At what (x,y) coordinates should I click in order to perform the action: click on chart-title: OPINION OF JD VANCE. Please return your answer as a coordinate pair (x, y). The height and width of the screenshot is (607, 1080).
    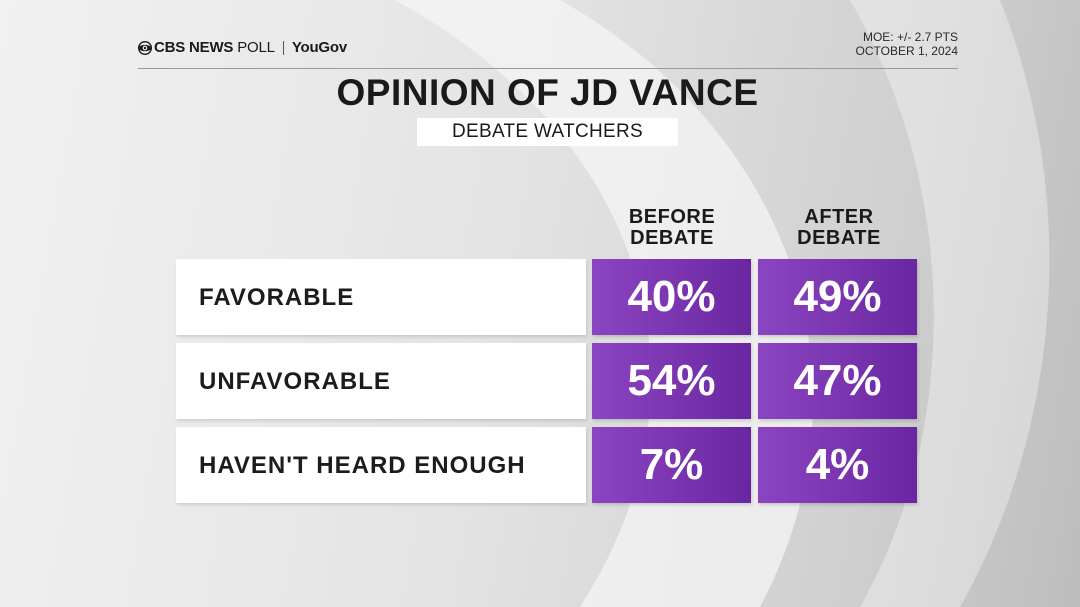
    Looking at the image, I should click on (547, 92).